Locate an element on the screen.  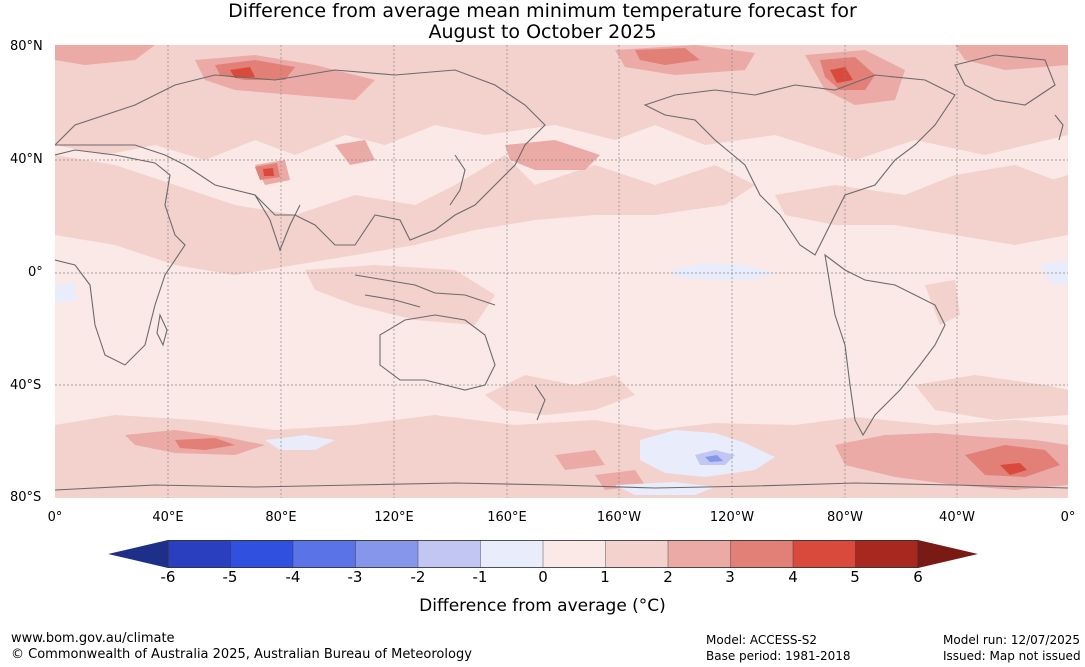
lon-label-80e: 80°E is located at coordinates (281, 517).